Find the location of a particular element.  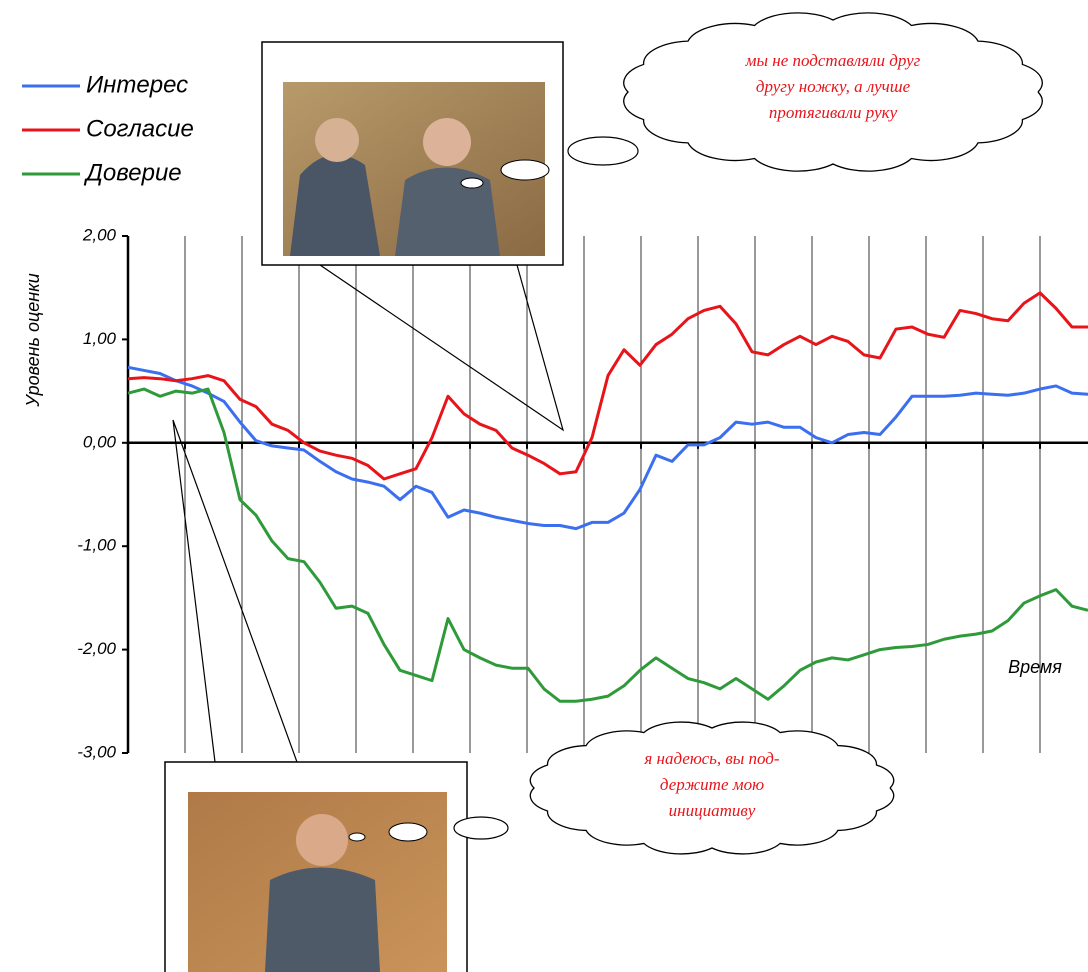

cloud-text: я надеюсь, вы под- is located at coordinates (711, 758).